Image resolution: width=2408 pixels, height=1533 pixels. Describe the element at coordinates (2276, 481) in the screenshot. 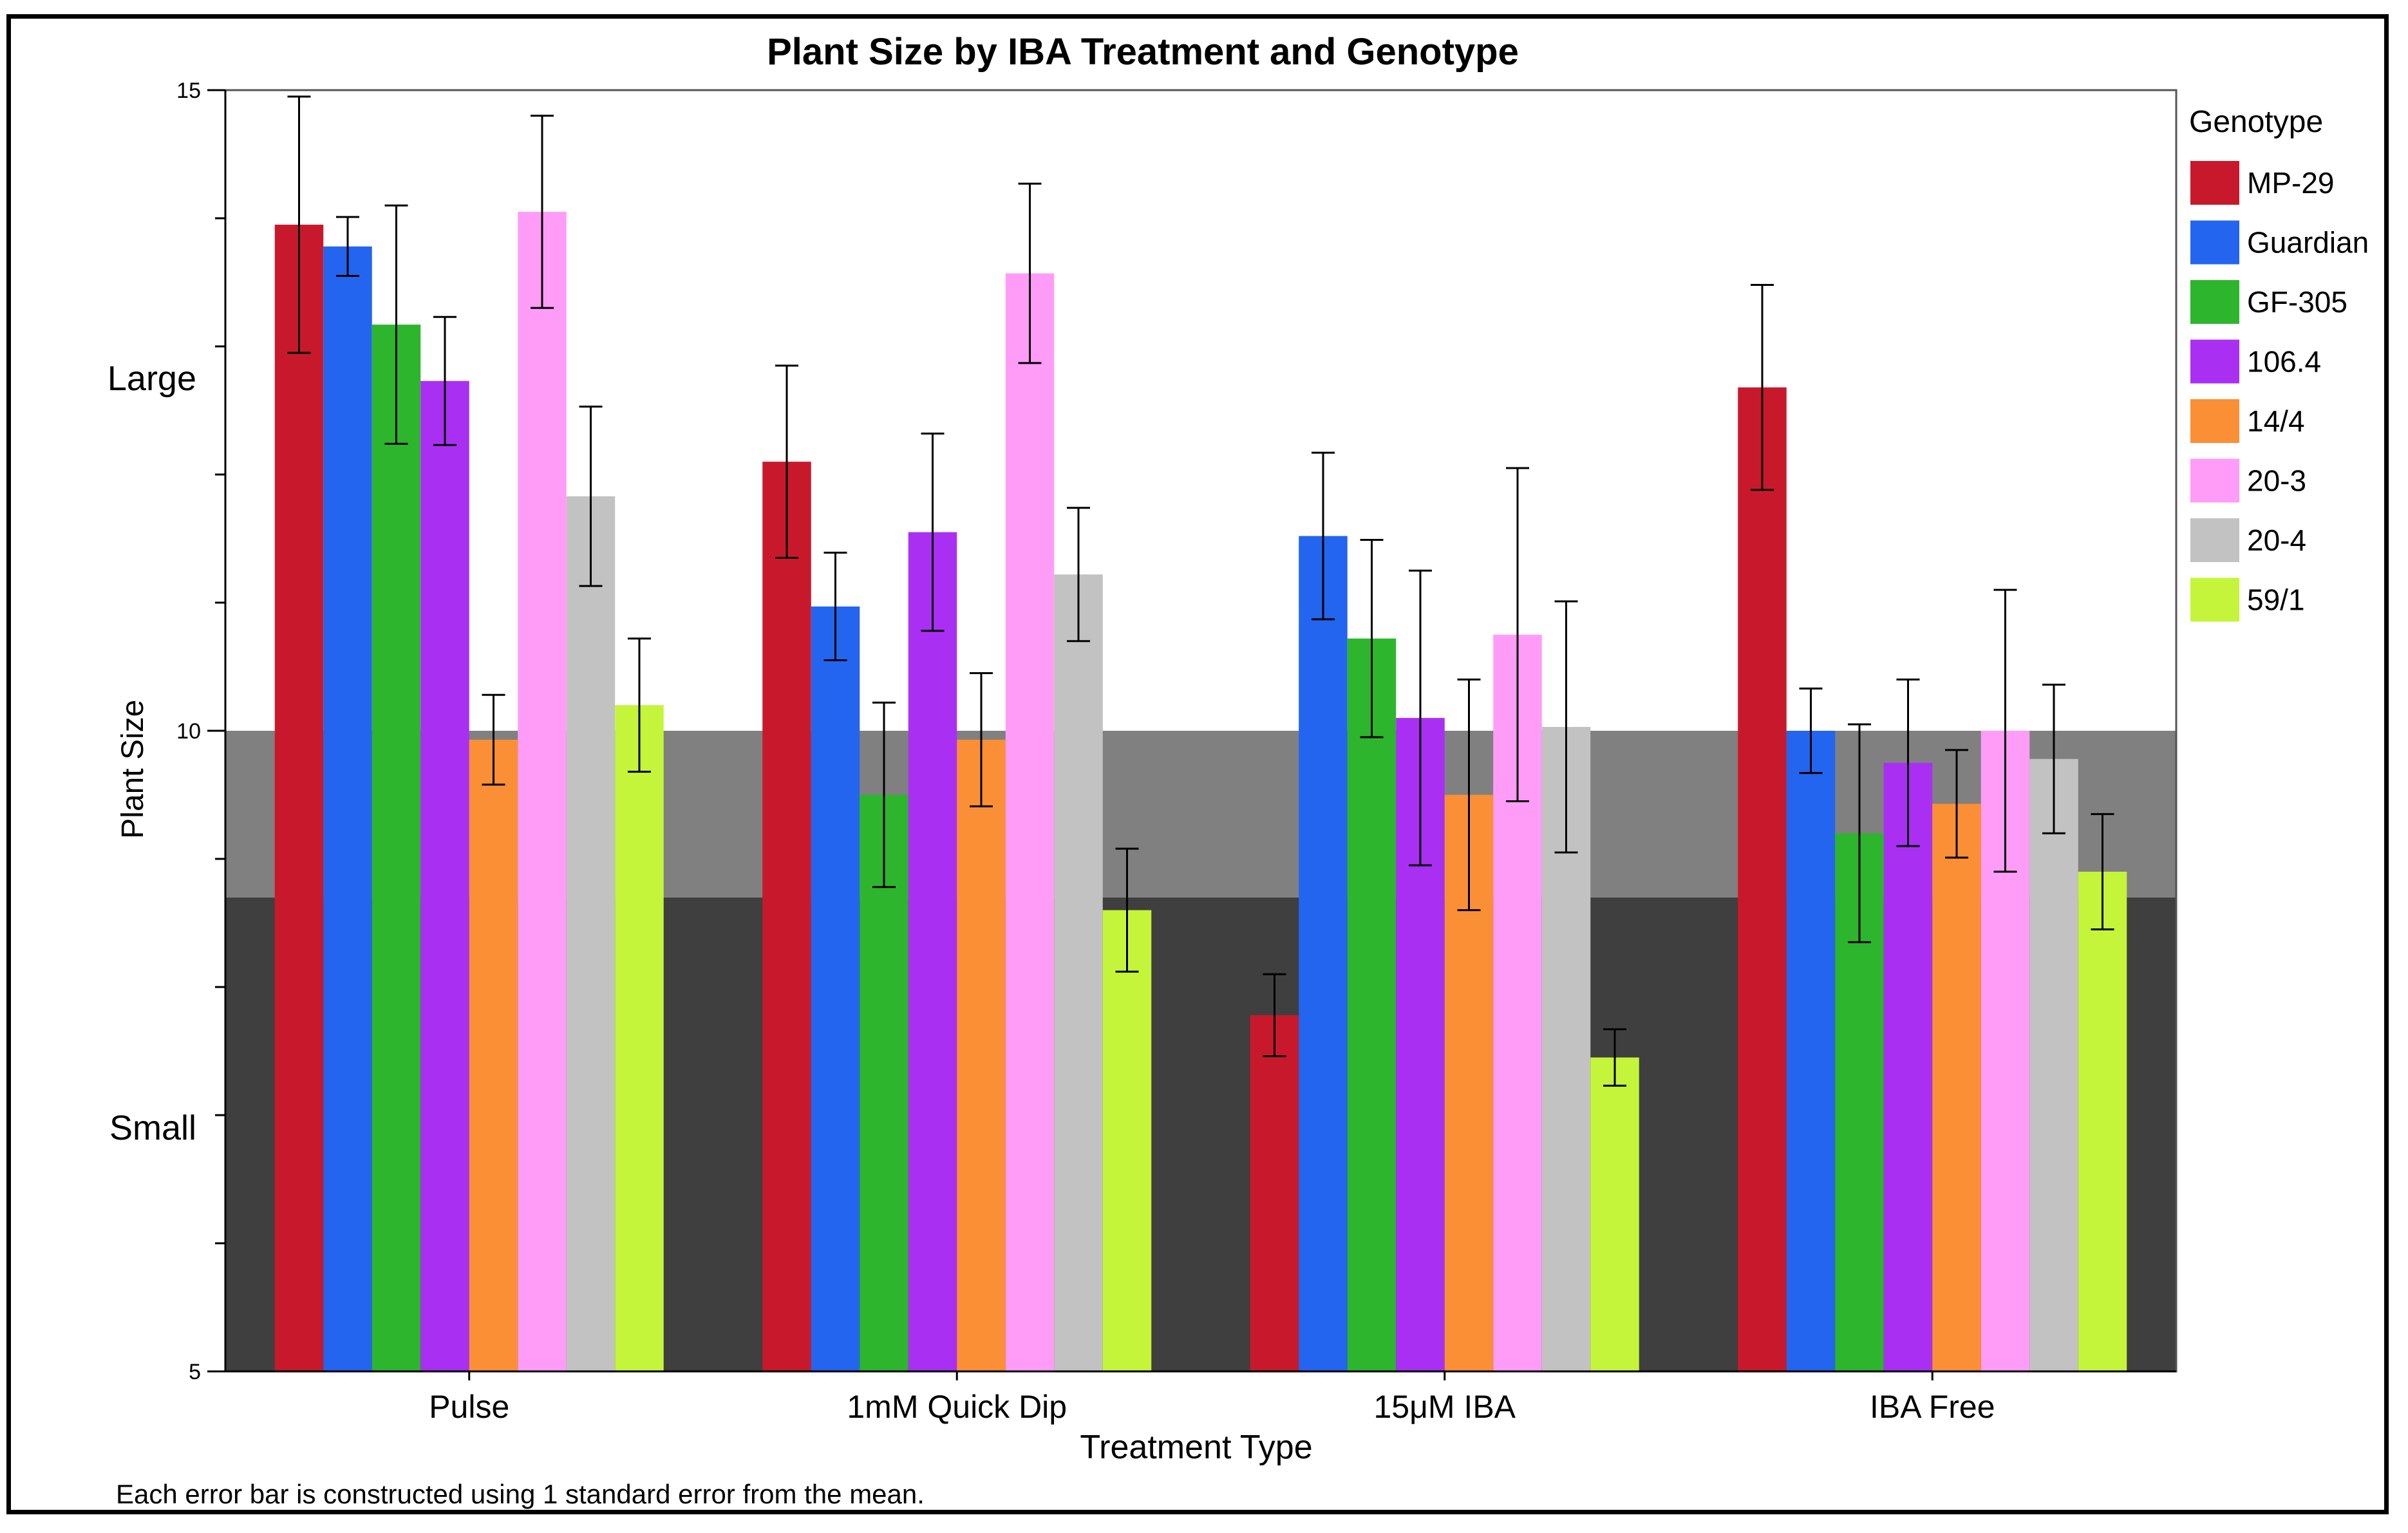

I see `legend-label-20-3: 20-3` at that location.